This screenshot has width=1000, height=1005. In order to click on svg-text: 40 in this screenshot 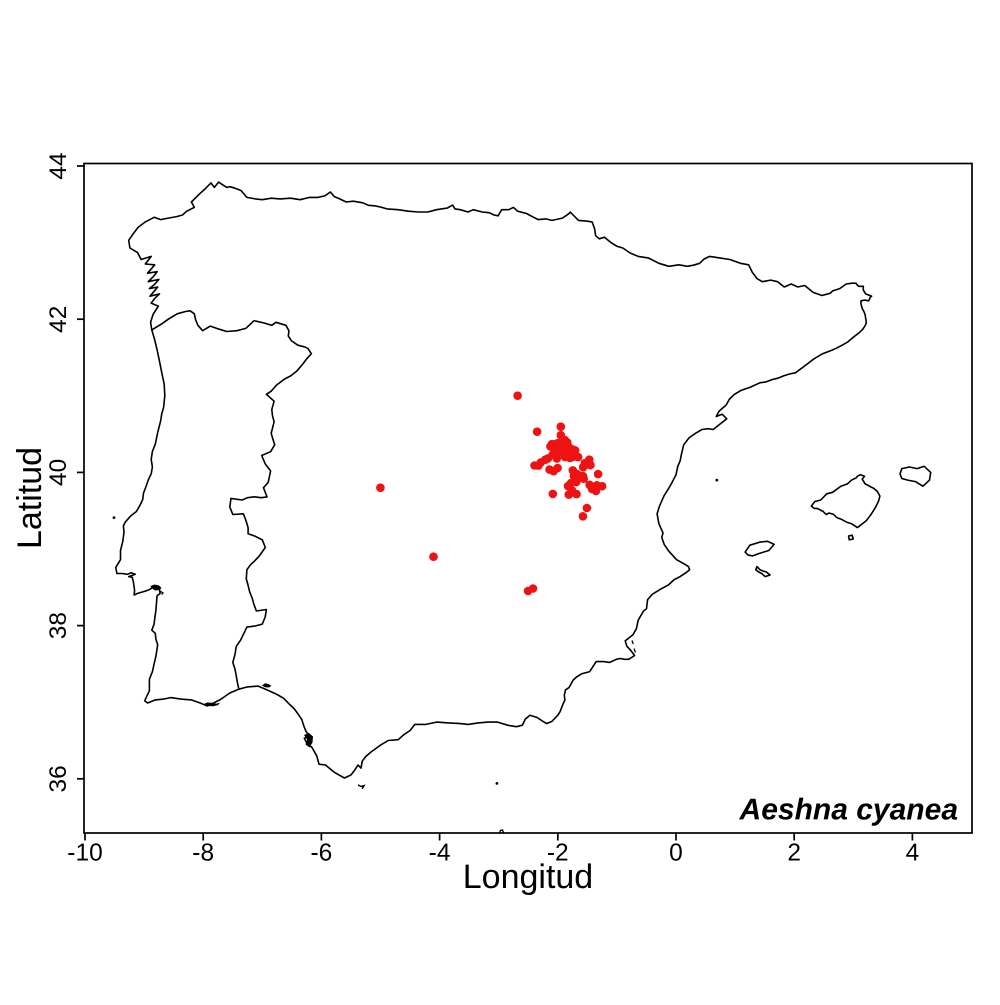, I will do `click(58, 472)`.